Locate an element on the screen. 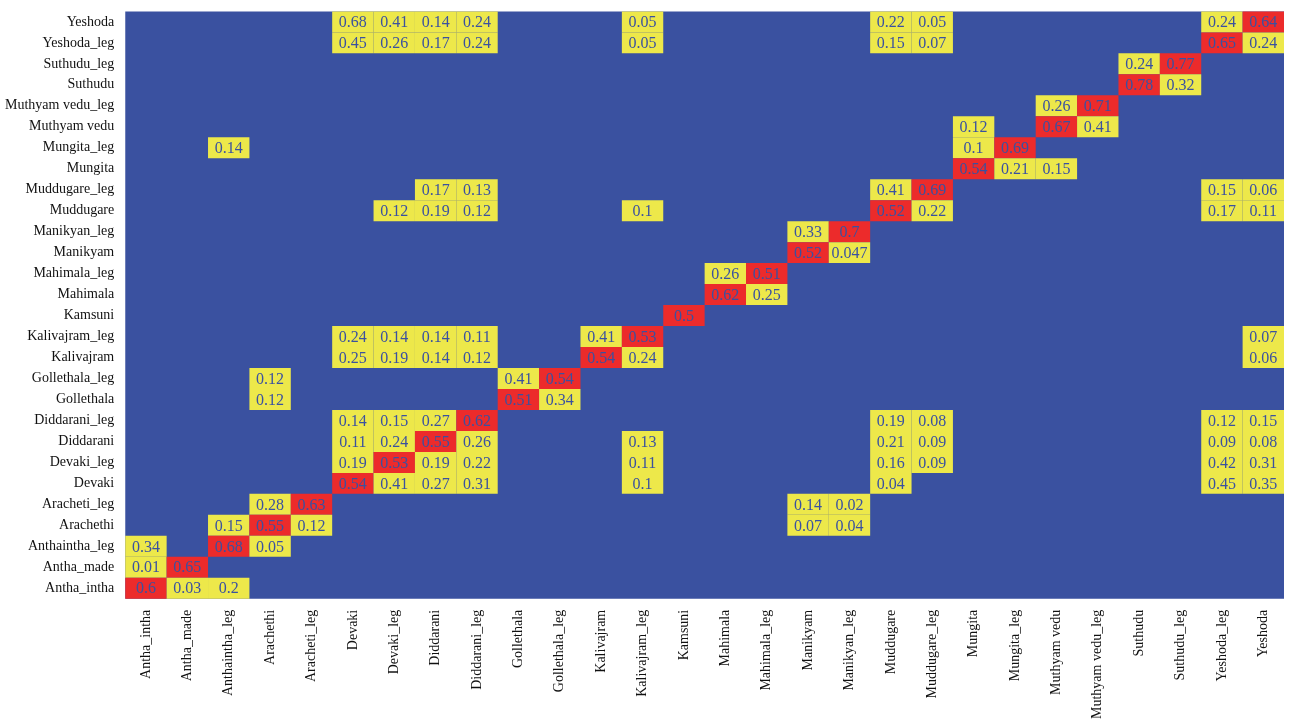 This screenshot has width=1290, height=724. data-label: 0.31 is located at coordinates (477, 483).